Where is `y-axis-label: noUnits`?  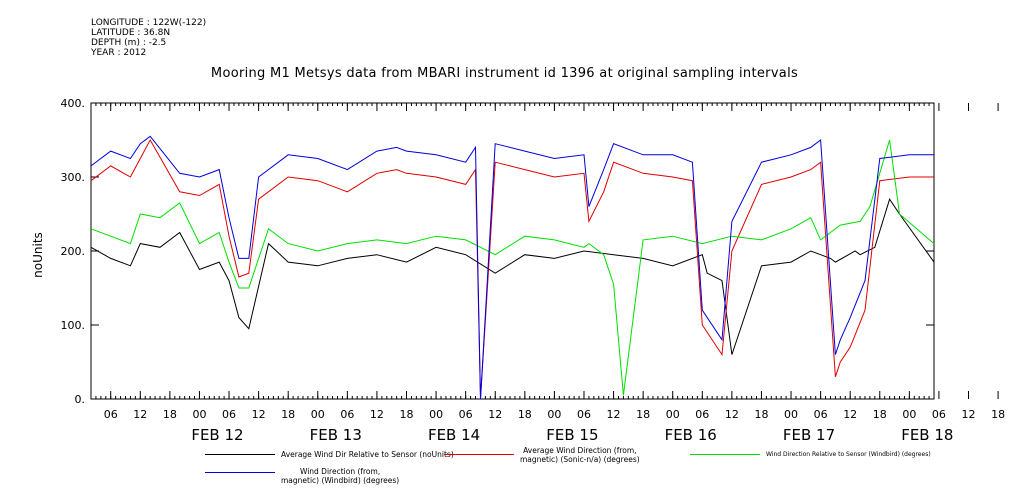
y-axis-label: noUnits is located at coordinates (38, 255).